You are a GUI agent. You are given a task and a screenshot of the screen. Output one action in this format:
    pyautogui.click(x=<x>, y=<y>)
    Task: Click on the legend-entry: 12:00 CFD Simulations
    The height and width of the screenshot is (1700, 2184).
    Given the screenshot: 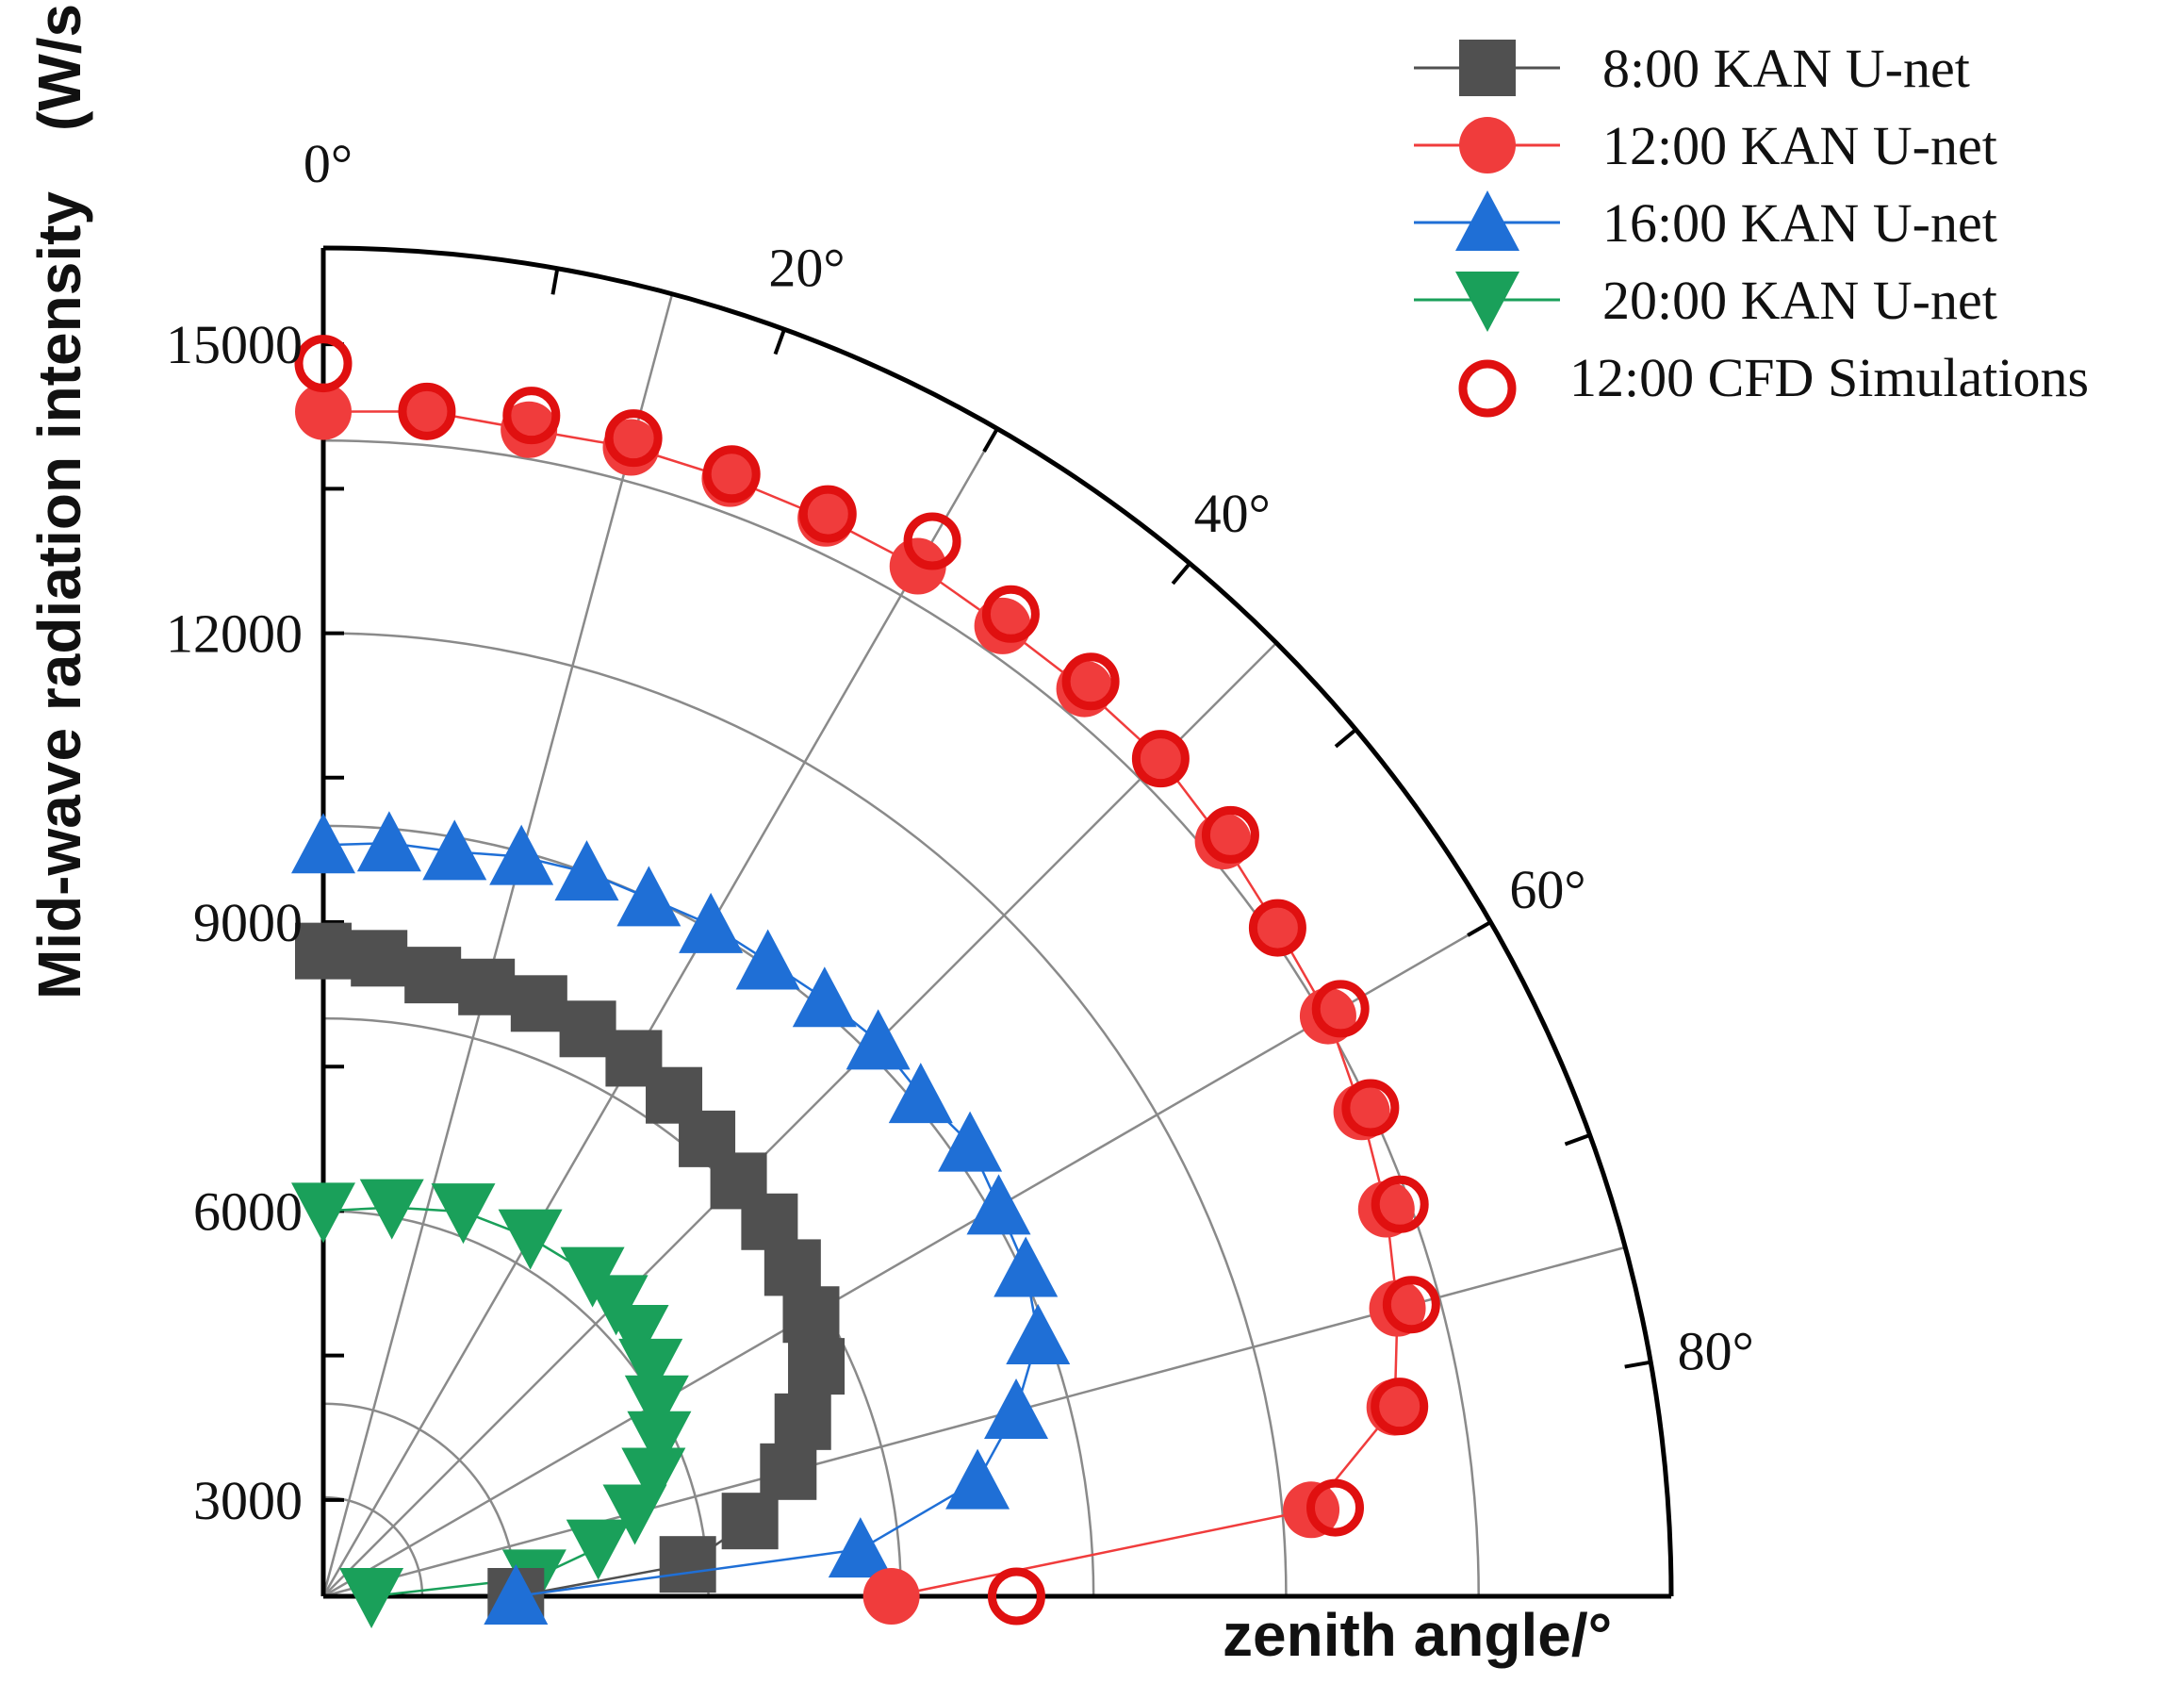 What is the action you would take?
    pyautogui.click(x=1773, y=383)
    